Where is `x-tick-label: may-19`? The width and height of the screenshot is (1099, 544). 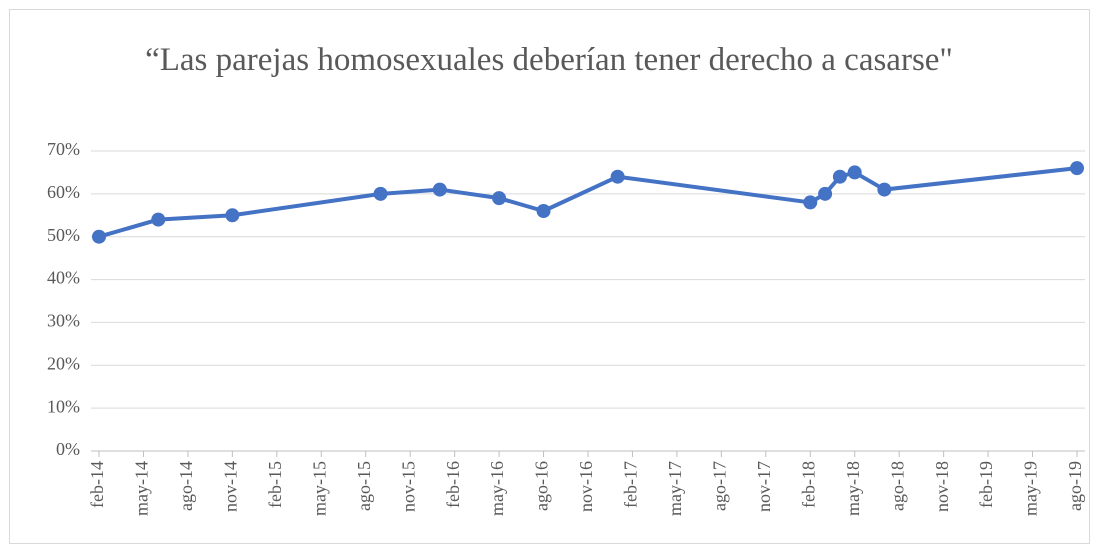
x-tick-label: may-19 is located at coordinates (1031, 488).